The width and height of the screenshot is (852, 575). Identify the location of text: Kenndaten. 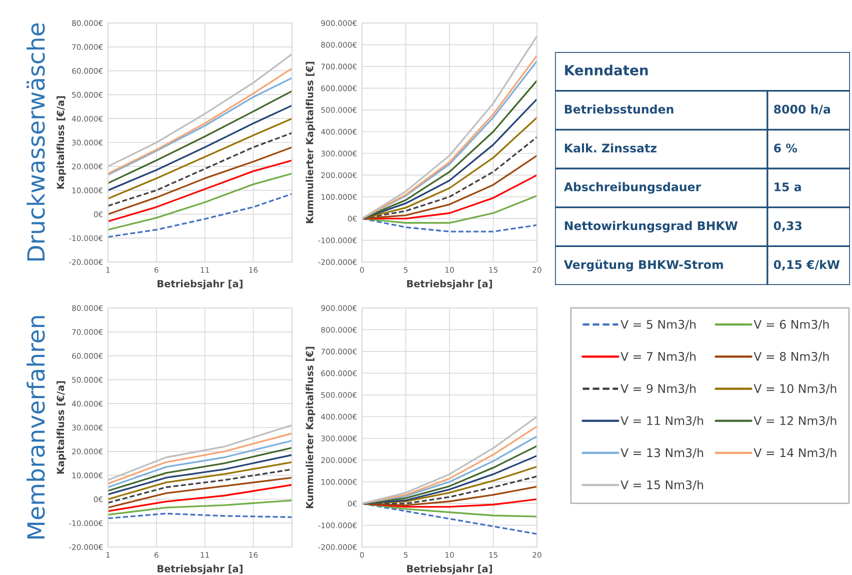
(606, 70).